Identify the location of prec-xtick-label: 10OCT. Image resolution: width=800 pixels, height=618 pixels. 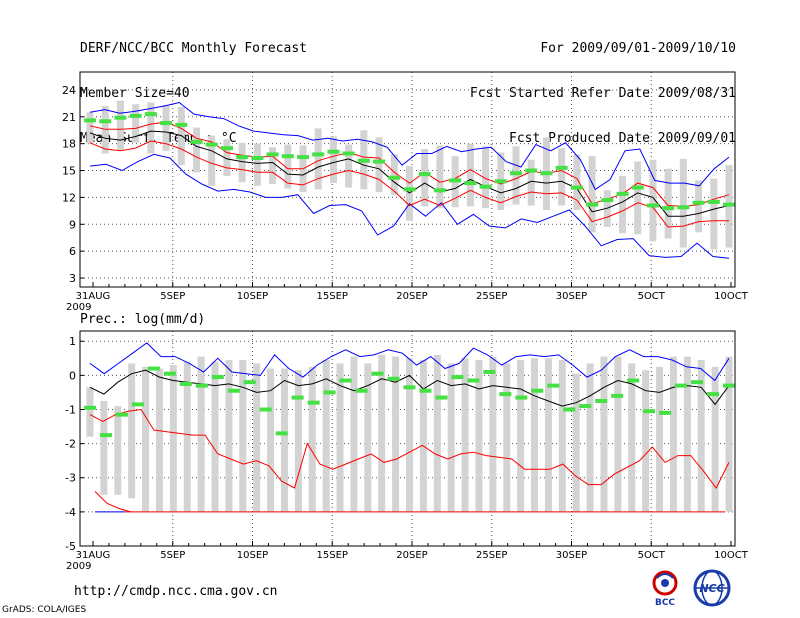
(731, 555).